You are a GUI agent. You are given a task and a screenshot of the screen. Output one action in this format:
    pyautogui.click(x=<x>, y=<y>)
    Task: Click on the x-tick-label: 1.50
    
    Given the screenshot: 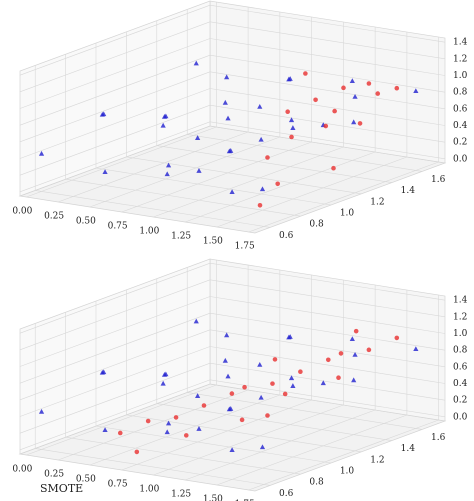 What is the action you would take?
    pyautogui.click(x=213, y=498)
    